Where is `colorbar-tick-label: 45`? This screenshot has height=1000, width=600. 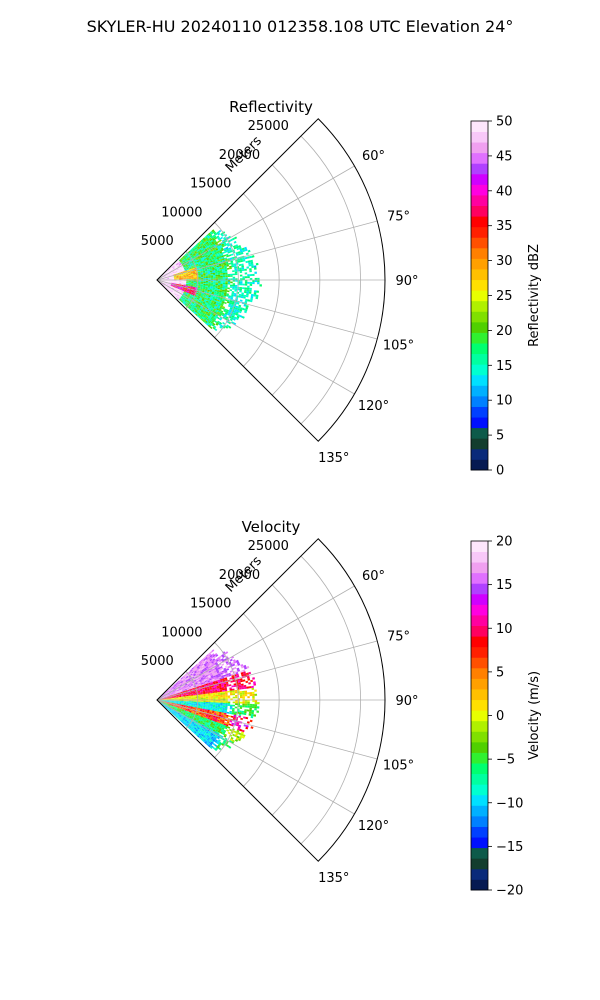
colorbar-tick-label: 45 is located at coordinates (504, 156).